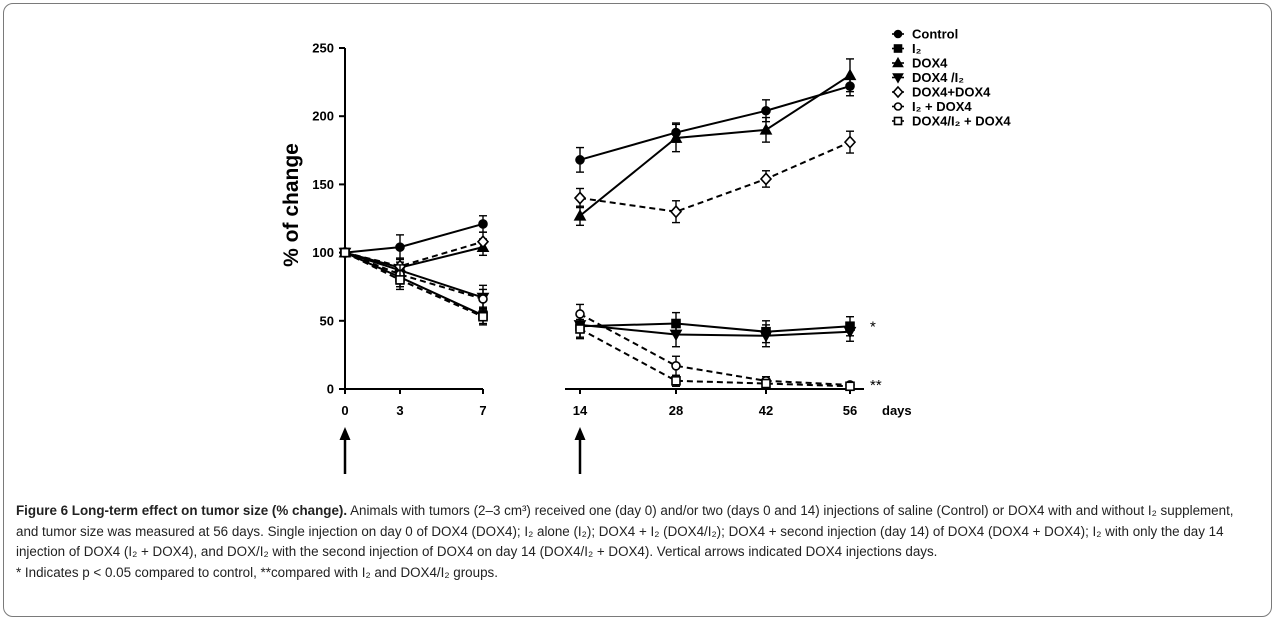 This screenshot has width=1279, height=624. Describe the element at coordinates (323, 48) in the screenshot. I see `y-tick-label: 250` at that location.